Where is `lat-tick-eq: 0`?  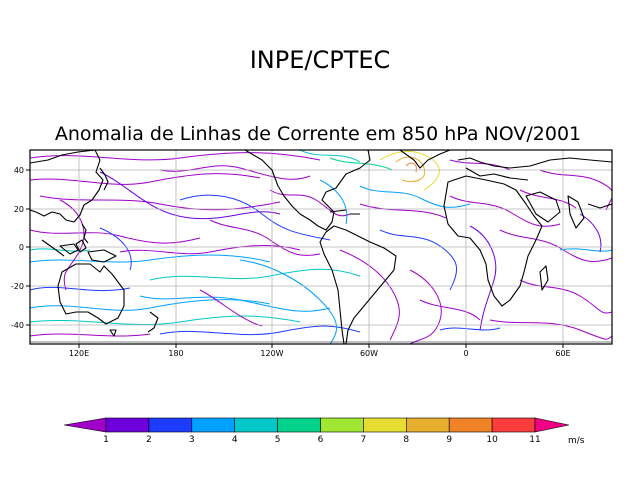 lat-tick-eq: 0 is located at coordinates (21, 247).